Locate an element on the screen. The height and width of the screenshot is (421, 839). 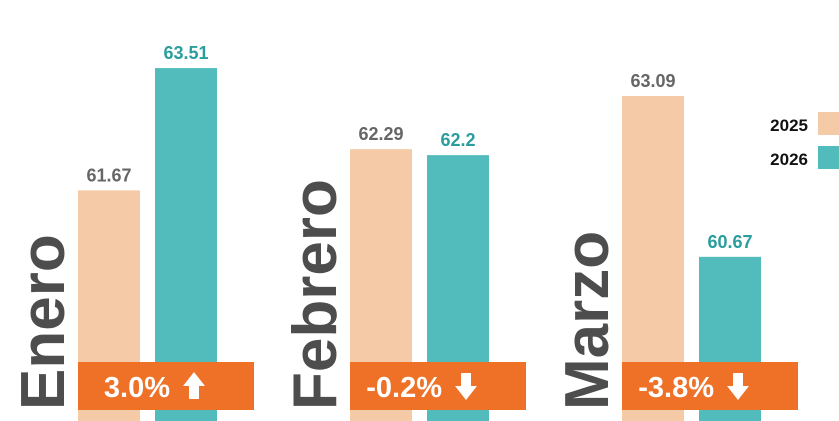
value-label: 62.29 is located at coordinates (380, 134).